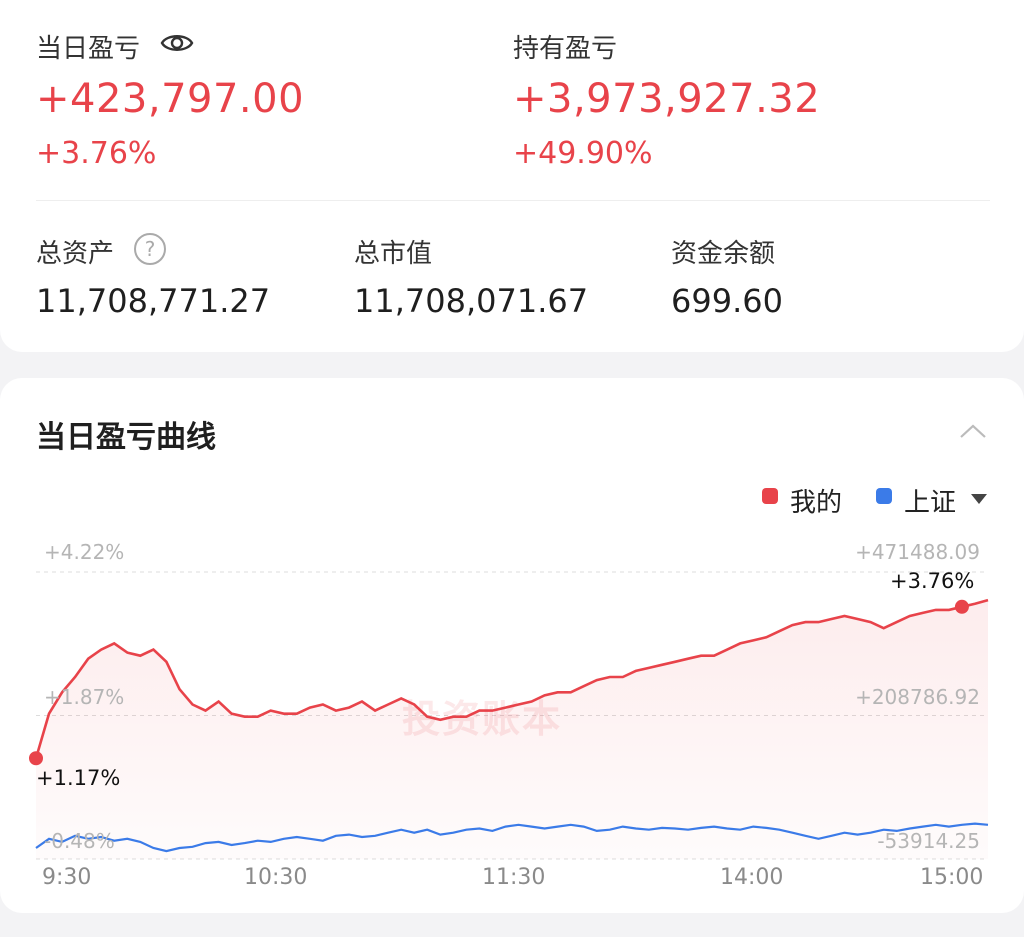  What do you see at coordinates (816, 503) in the screenshot?
I see `legend-mine-label: 我的` at bounding box center [816, 503].